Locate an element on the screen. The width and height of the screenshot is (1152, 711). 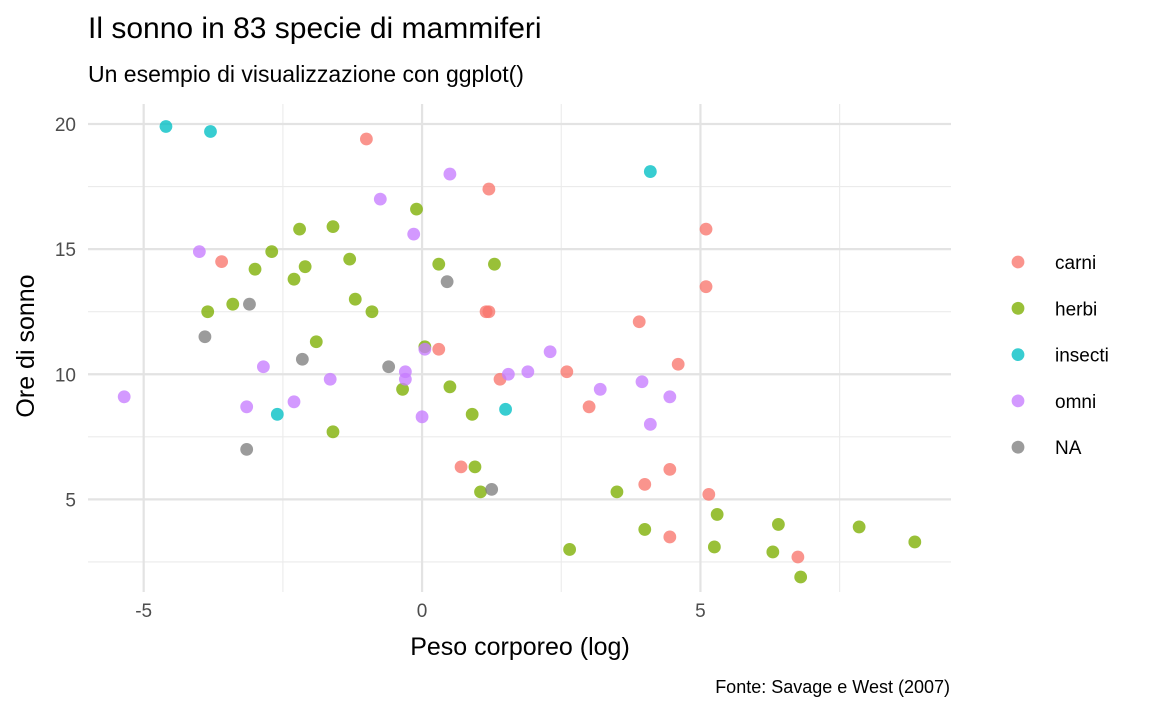
legend-label: carni is located at coordinates (1075, 263).